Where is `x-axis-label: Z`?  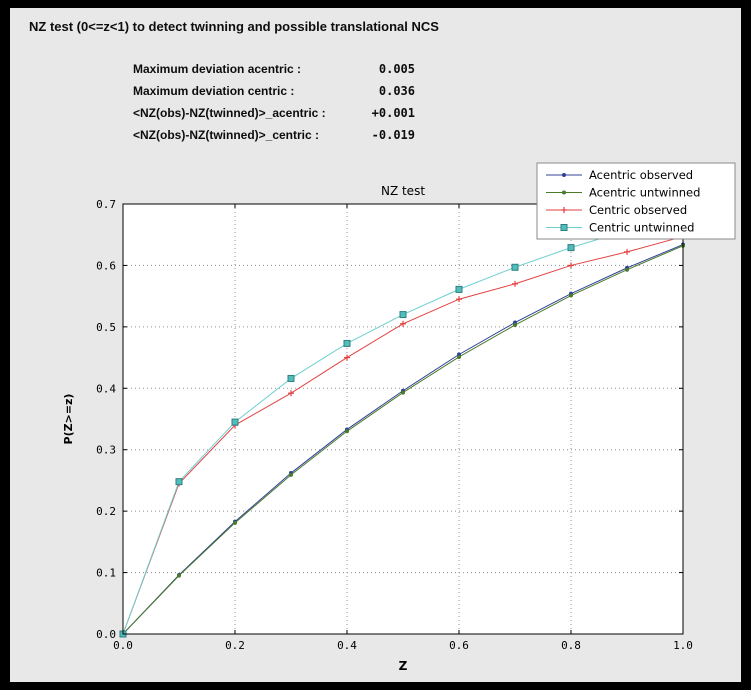
x-axis-label: Z is located at coordinates (403, 666).